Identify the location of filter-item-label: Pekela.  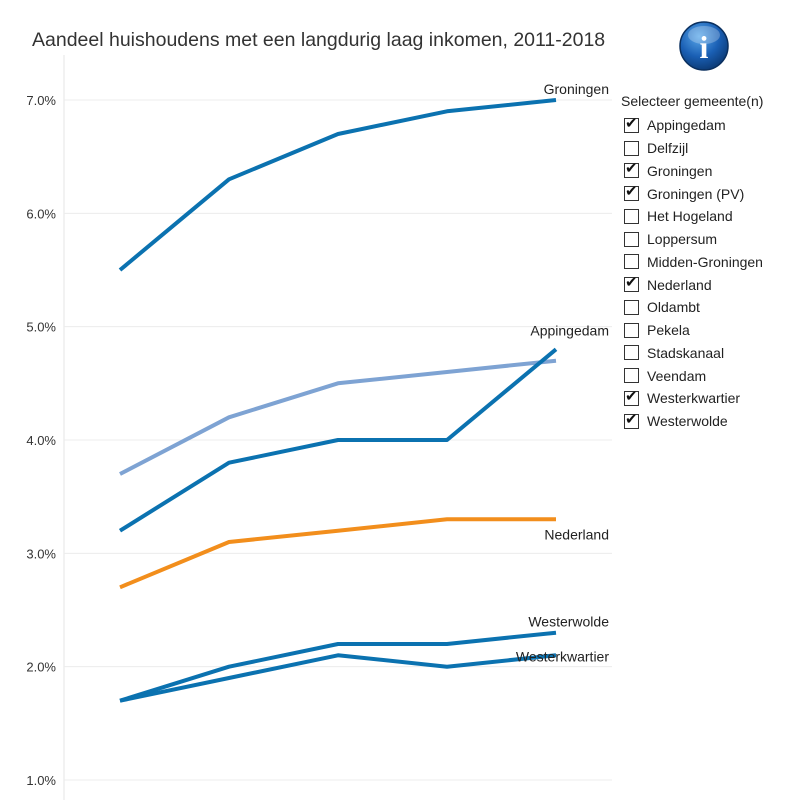
(668, 330).